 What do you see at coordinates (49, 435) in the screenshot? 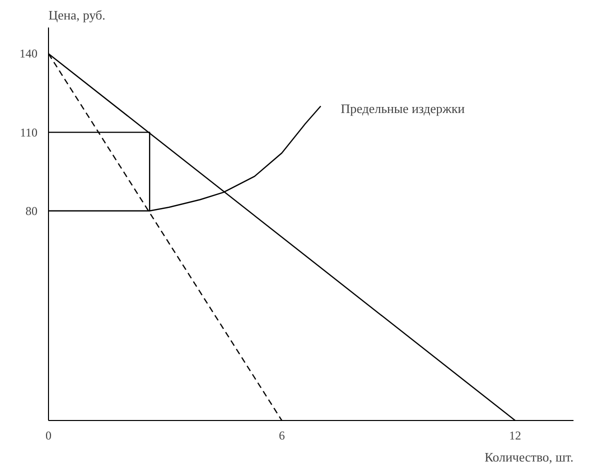
I see `x-tick-label: 0` at bounding box center [49, 435].